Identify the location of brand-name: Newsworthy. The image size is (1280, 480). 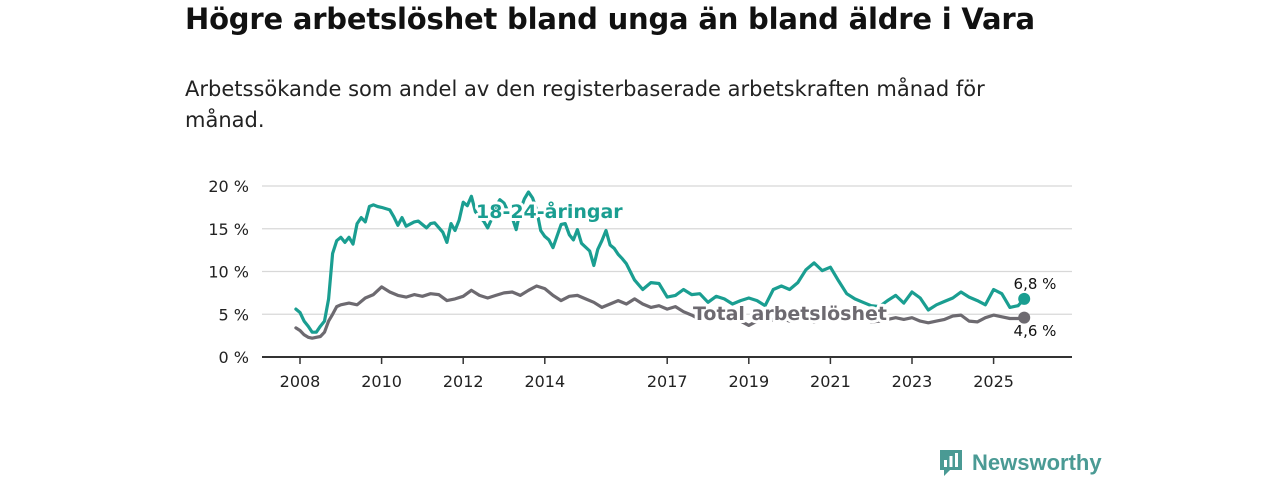
(1037, 462).